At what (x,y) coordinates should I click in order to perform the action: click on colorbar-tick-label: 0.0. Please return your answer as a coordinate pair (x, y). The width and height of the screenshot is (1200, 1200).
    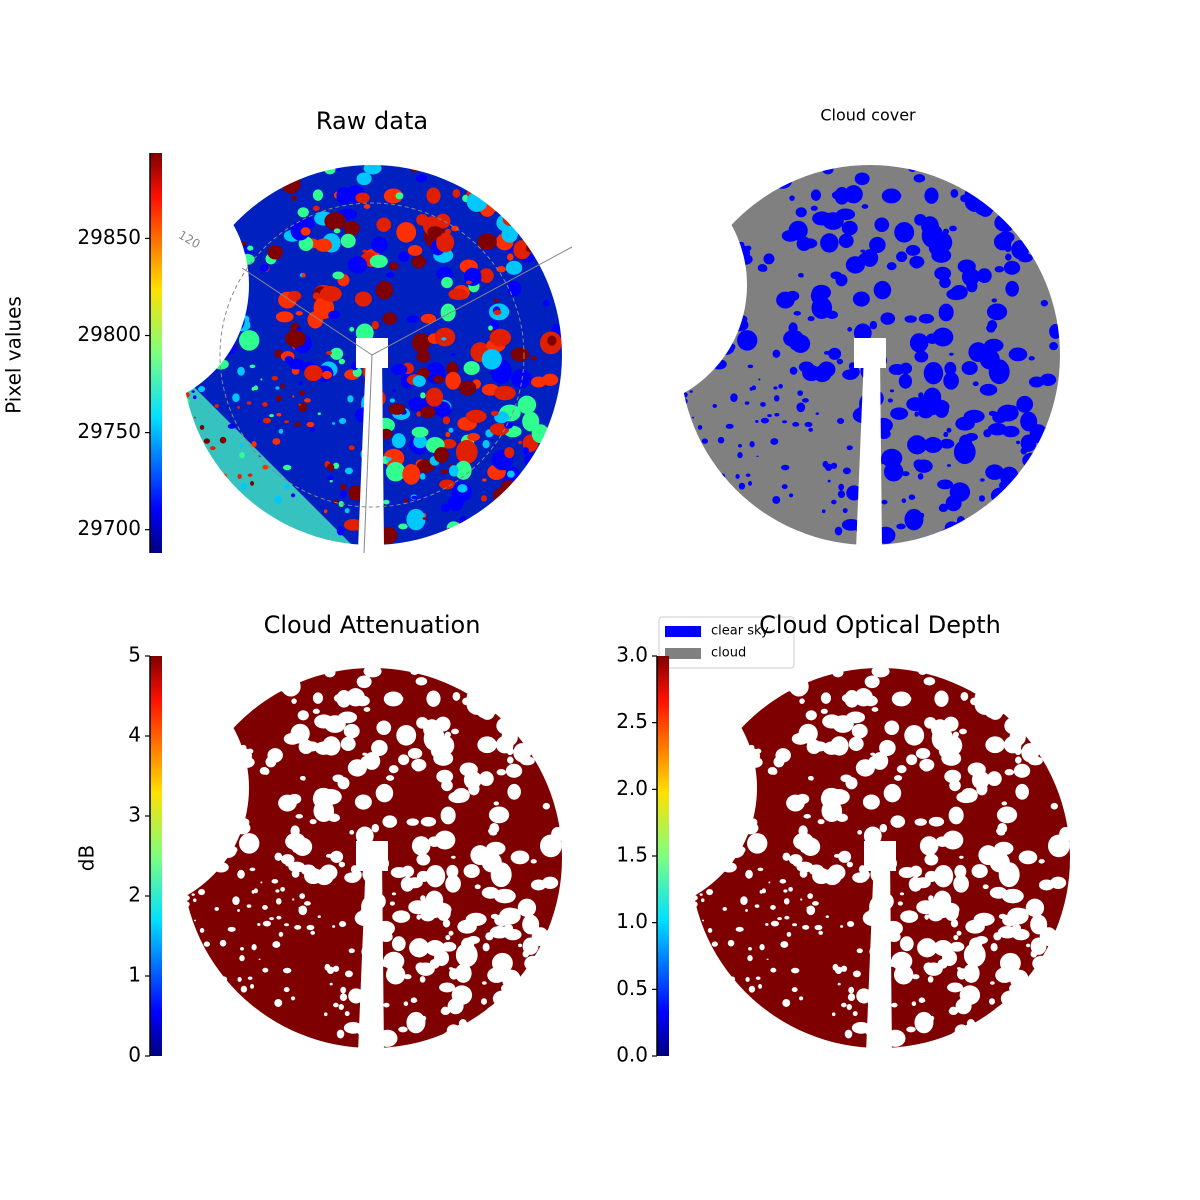
    Looking at the image, I should click on (632, 1055).